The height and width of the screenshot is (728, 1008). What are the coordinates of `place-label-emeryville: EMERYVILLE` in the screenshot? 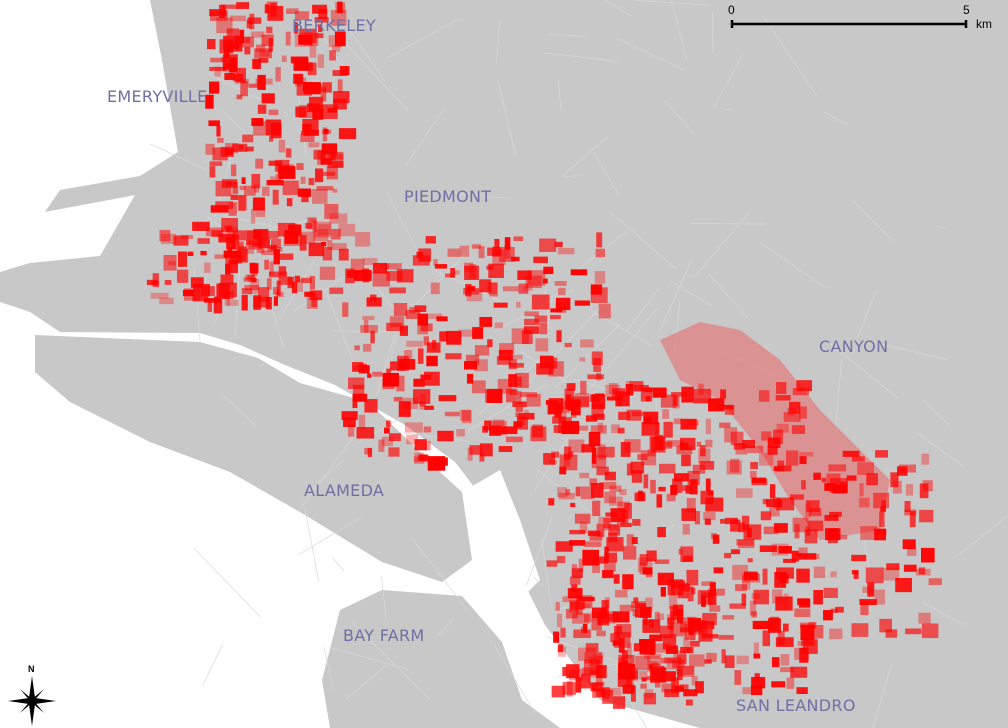 It's located at (157, 96).